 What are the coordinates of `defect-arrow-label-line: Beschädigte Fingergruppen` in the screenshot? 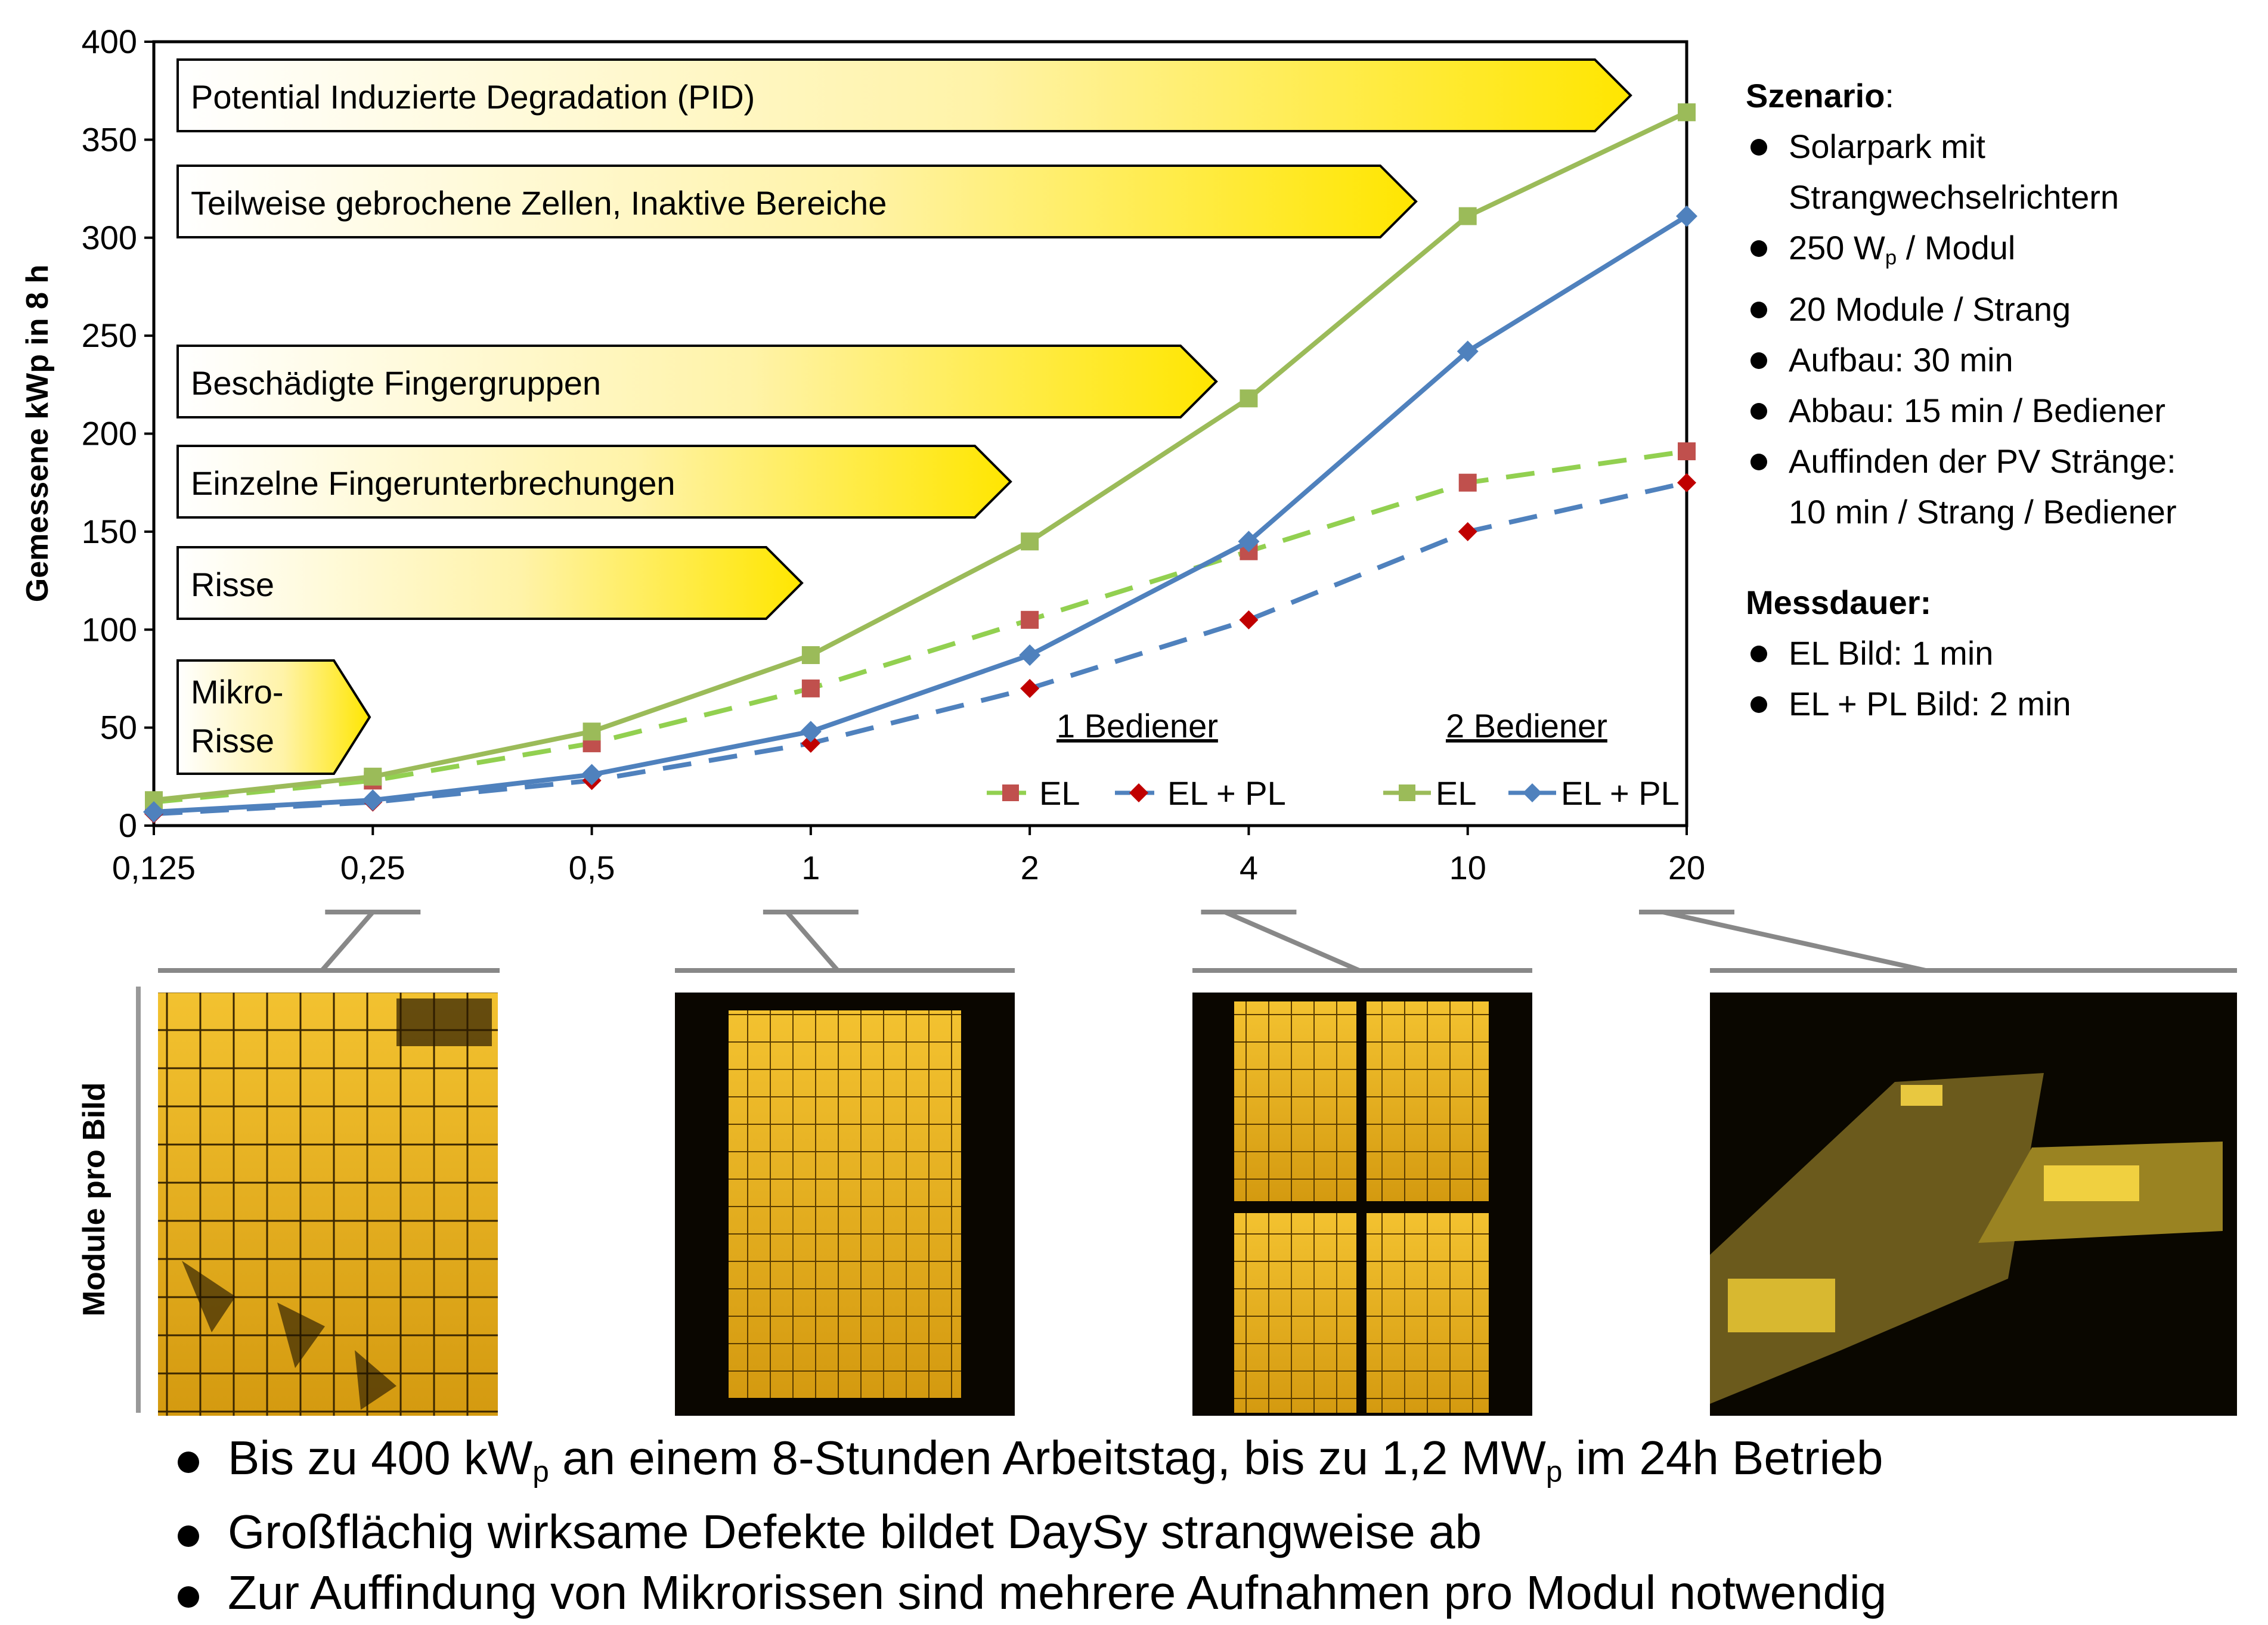 It's located at (396, 383).